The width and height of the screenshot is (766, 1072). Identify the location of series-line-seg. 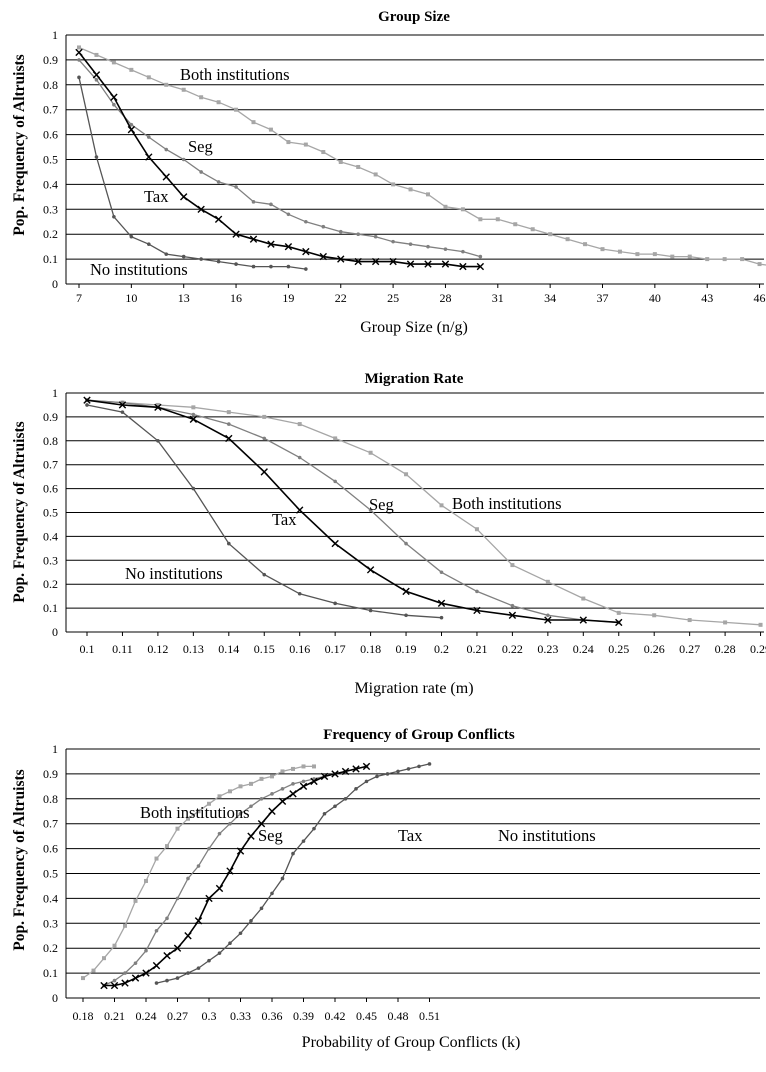
(352, 511).